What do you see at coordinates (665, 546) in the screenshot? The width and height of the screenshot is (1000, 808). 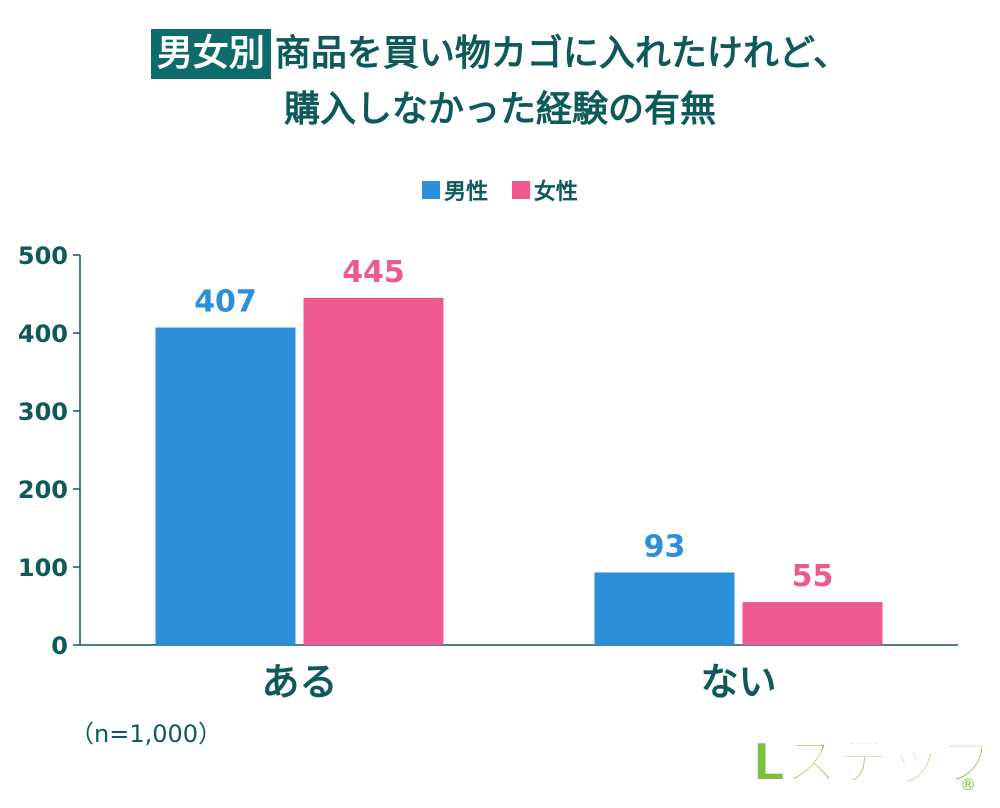 I see `data-label: 93` at bounding box center [665, 546].